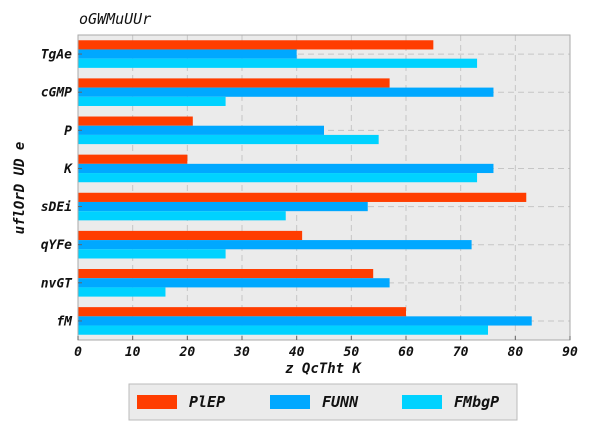  What do you see at coordinates (234, 283) in the screenshot?
I see `bar-FUNN-nvGT` at bounding box center [234, 283].